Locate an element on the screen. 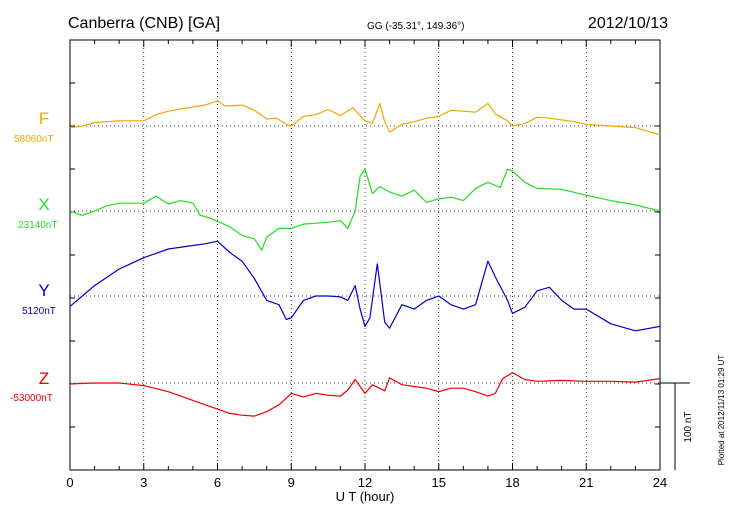 The height and width of the screenshot is (520, 730). x-tick-labels: 0 3 6 9 12 15 18 21 24 is located at coordinates (366, 482).